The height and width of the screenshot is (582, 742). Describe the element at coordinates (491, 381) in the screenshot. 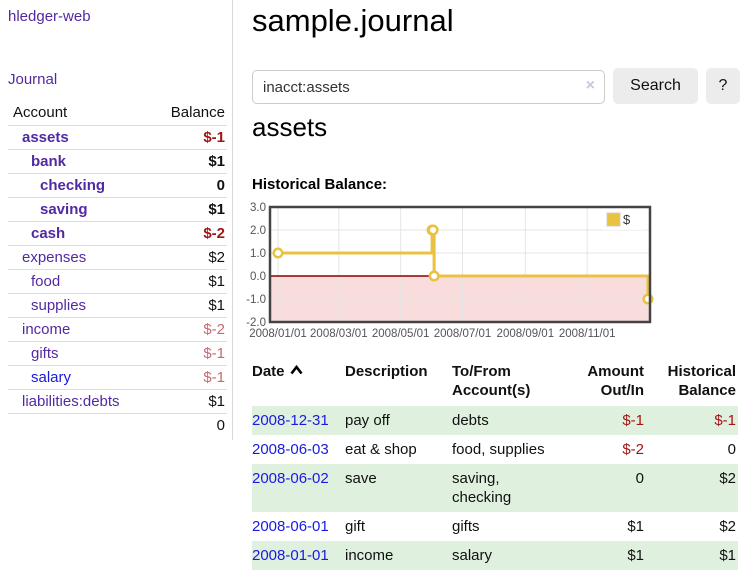

I see `register-header-accounts: To/From Account(s)` at that location.